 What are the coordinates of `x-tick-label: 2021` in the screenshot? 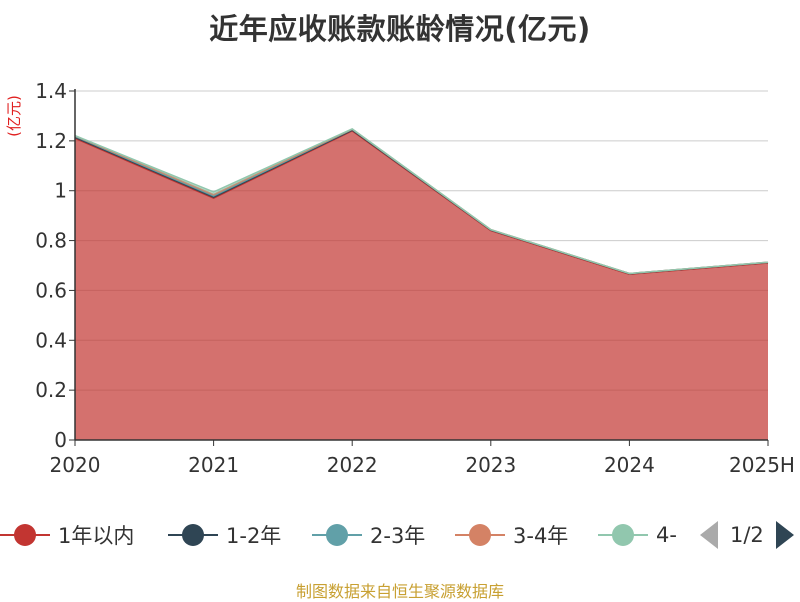 It's located at (213, 465).